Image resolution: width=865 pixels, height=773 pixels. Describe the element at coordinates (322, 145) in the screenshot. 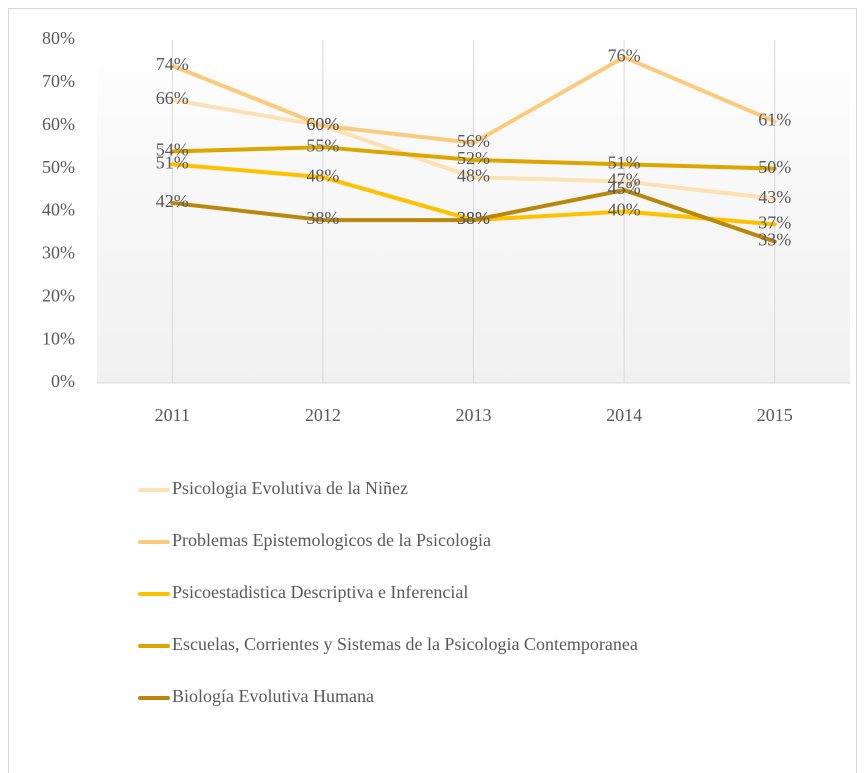

I see `data-label: 55%` at that location.